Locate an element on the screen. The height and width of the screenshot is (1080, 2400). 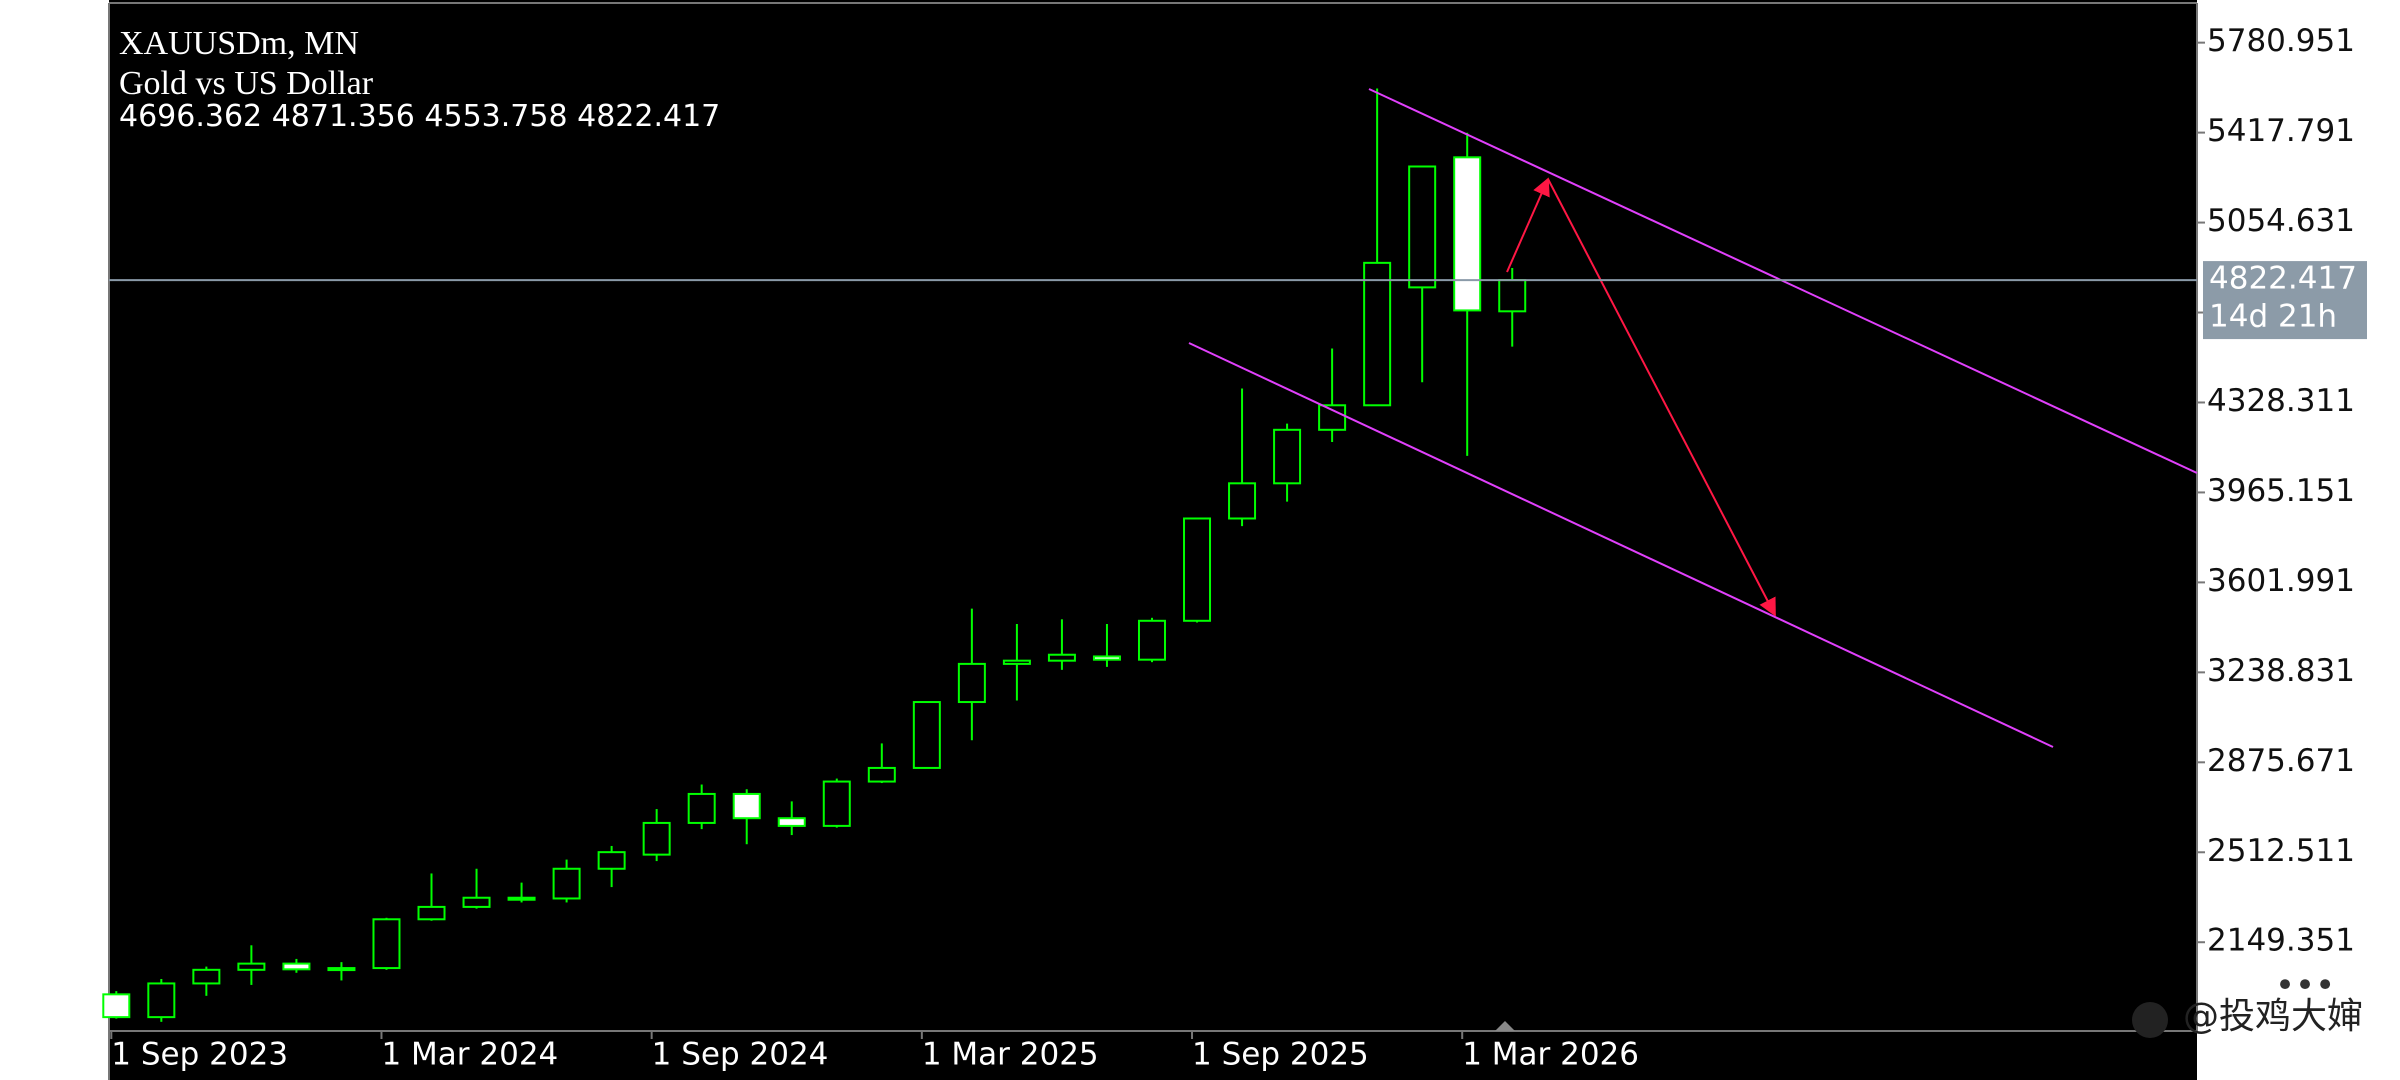
price-label: 4822.417 is located at coordinates (2283, 279).